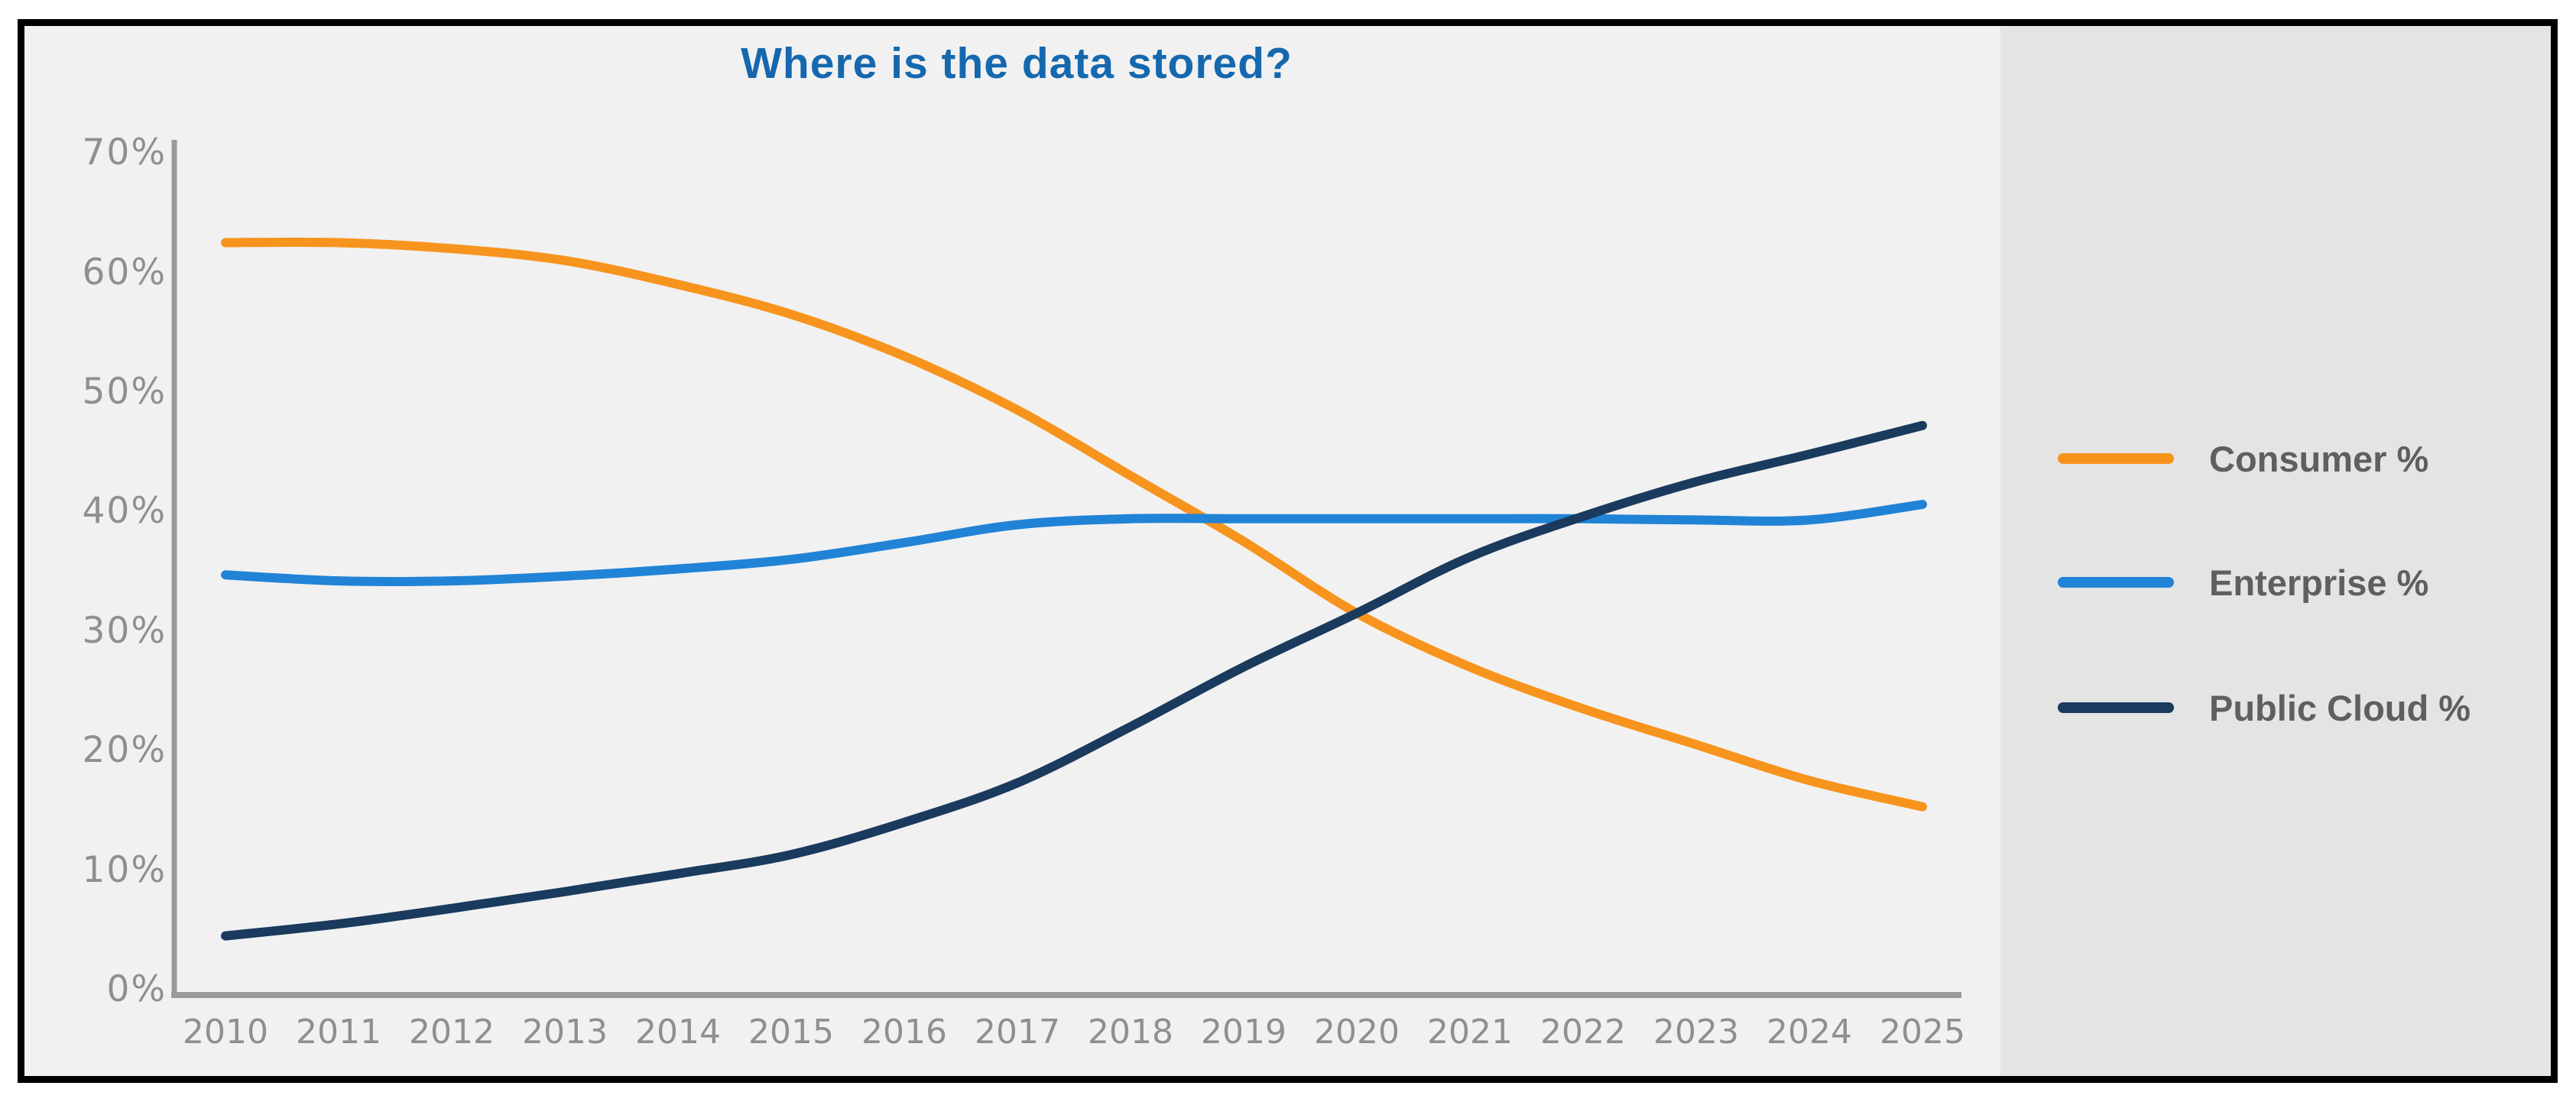 This screenshot has width=2576, height=1102. Describe the element at coordinates (2116, 707) in the screenshot. I see `legend-swatch-public-cloud-line` at that location.